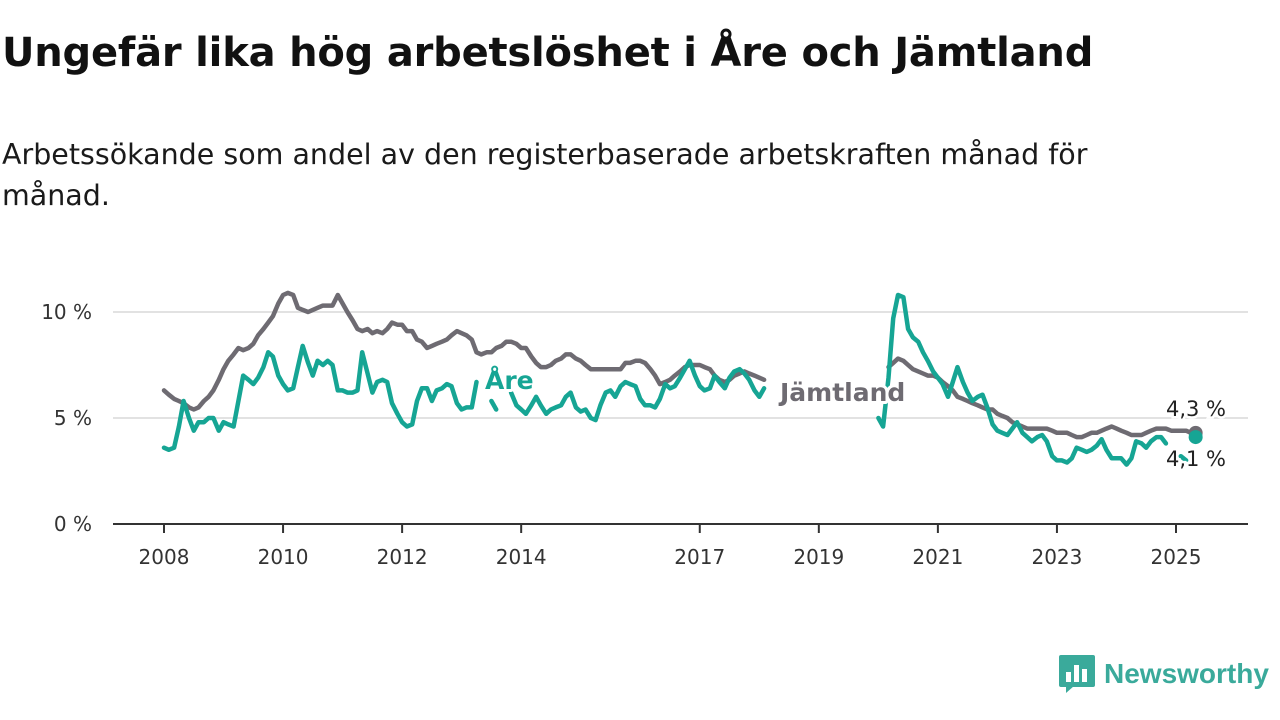 The width and height of the screenshot is (1280, 720). Describe the element at coordinates (1077, 674) in the screenshot. I see `newsworthy-logo-icon` at that location.